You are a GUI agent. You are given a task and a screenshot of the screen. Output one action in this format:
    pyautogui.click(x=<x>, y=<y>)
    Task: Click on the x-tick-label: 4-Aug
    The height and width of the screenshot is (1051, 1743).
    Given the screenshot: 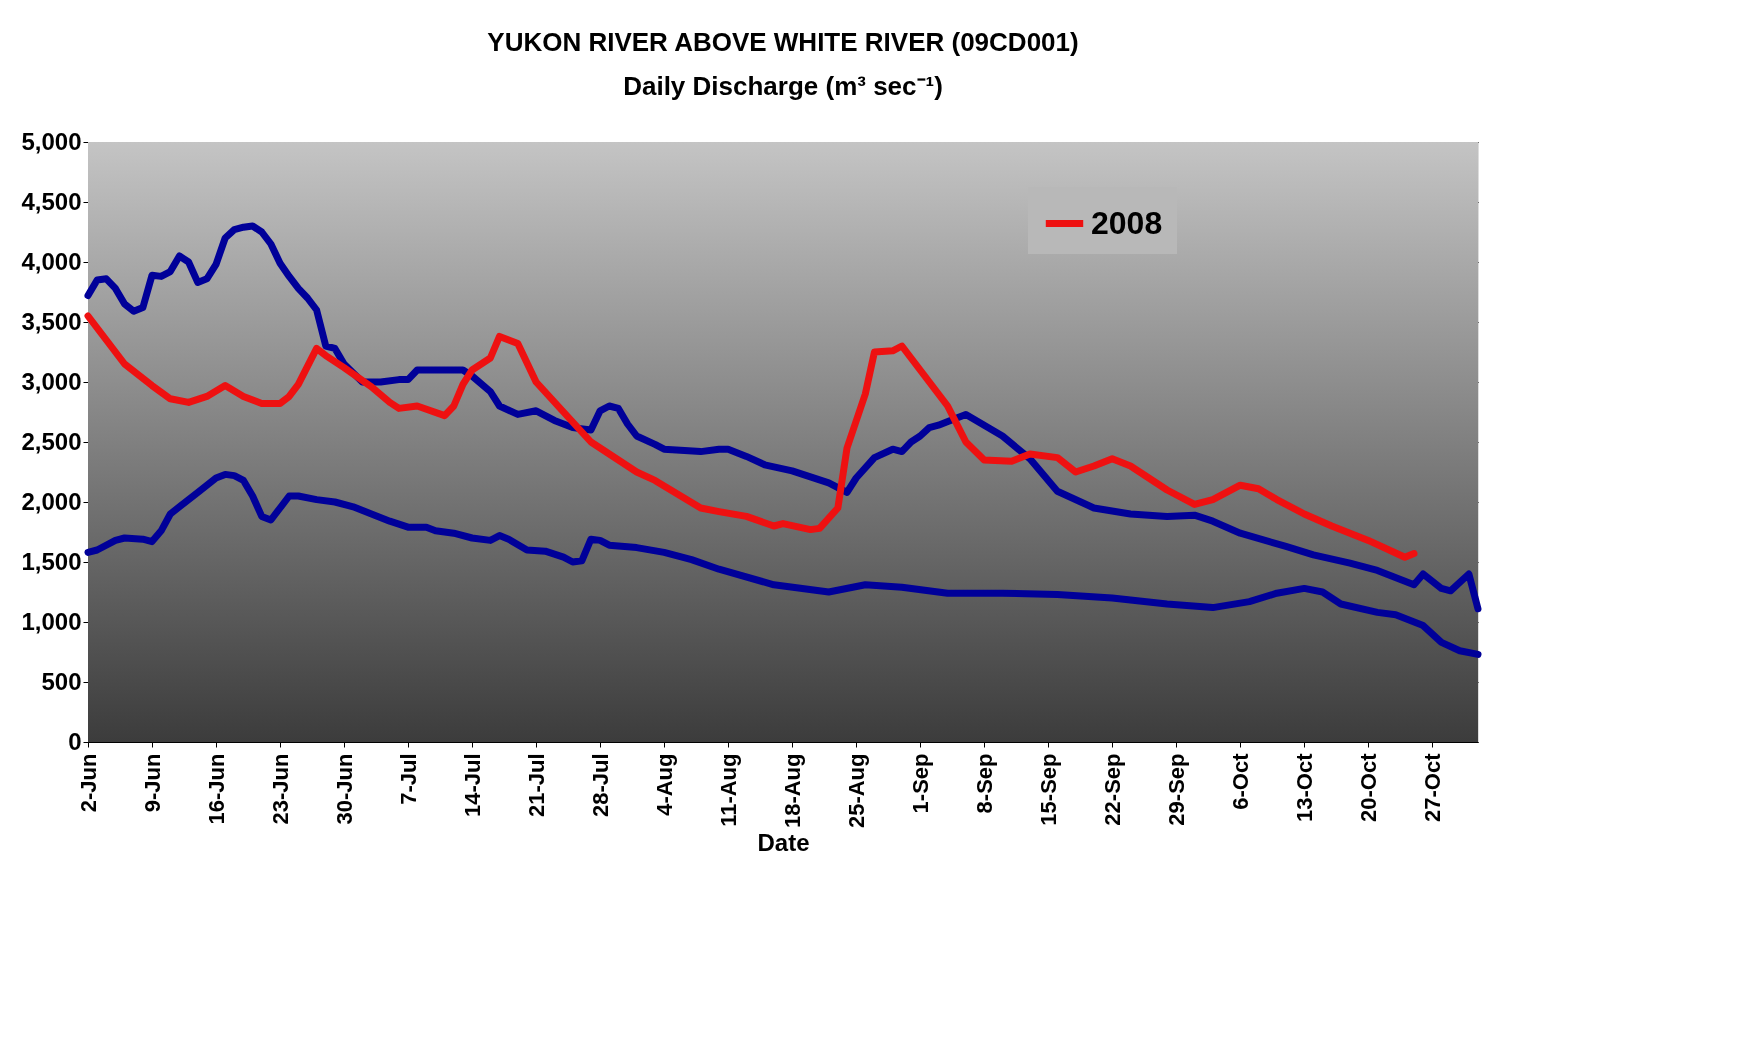 What is the action you would take?
    pyautogui.click(x=664, y=784)
    